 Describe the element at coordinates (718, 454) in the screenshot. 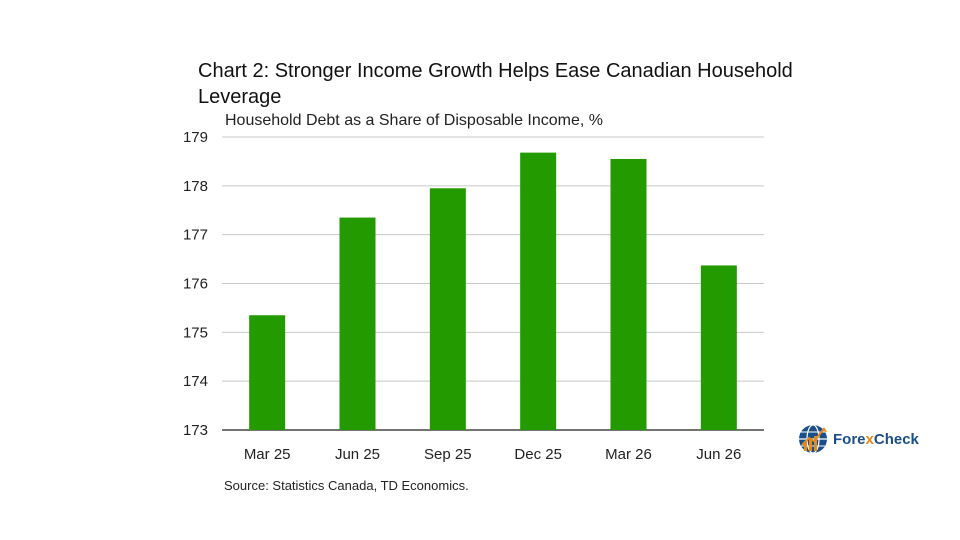

I see `x-tick-label: Jun 26` at that location.